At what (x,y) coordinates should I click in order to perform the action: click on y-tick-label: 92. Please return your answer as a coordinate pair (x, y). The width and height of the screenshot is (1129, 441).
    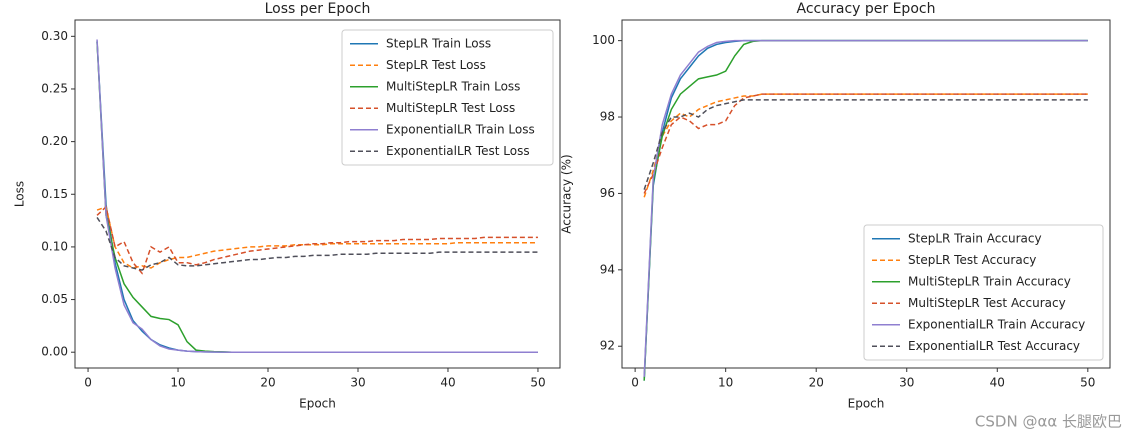
    Looking at the image, I should click on (607, 346).